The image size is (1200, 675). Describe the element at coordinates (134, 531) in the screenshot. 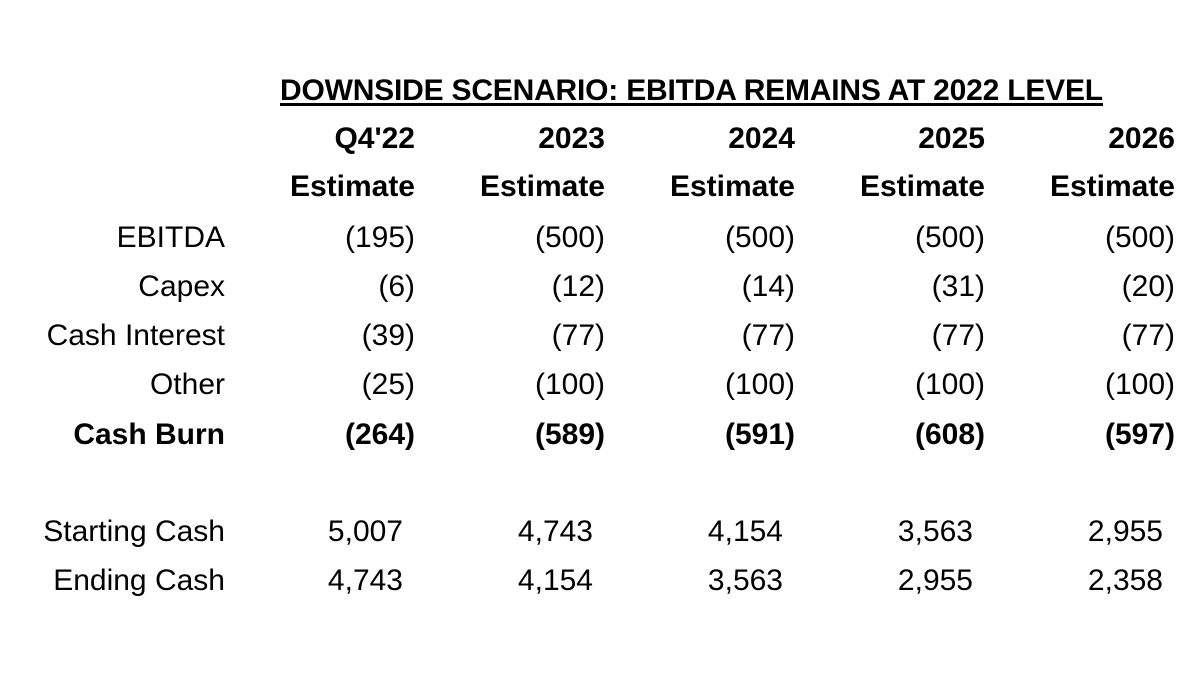

I see `row-label-starting-cash: Starting Cash` at that location.